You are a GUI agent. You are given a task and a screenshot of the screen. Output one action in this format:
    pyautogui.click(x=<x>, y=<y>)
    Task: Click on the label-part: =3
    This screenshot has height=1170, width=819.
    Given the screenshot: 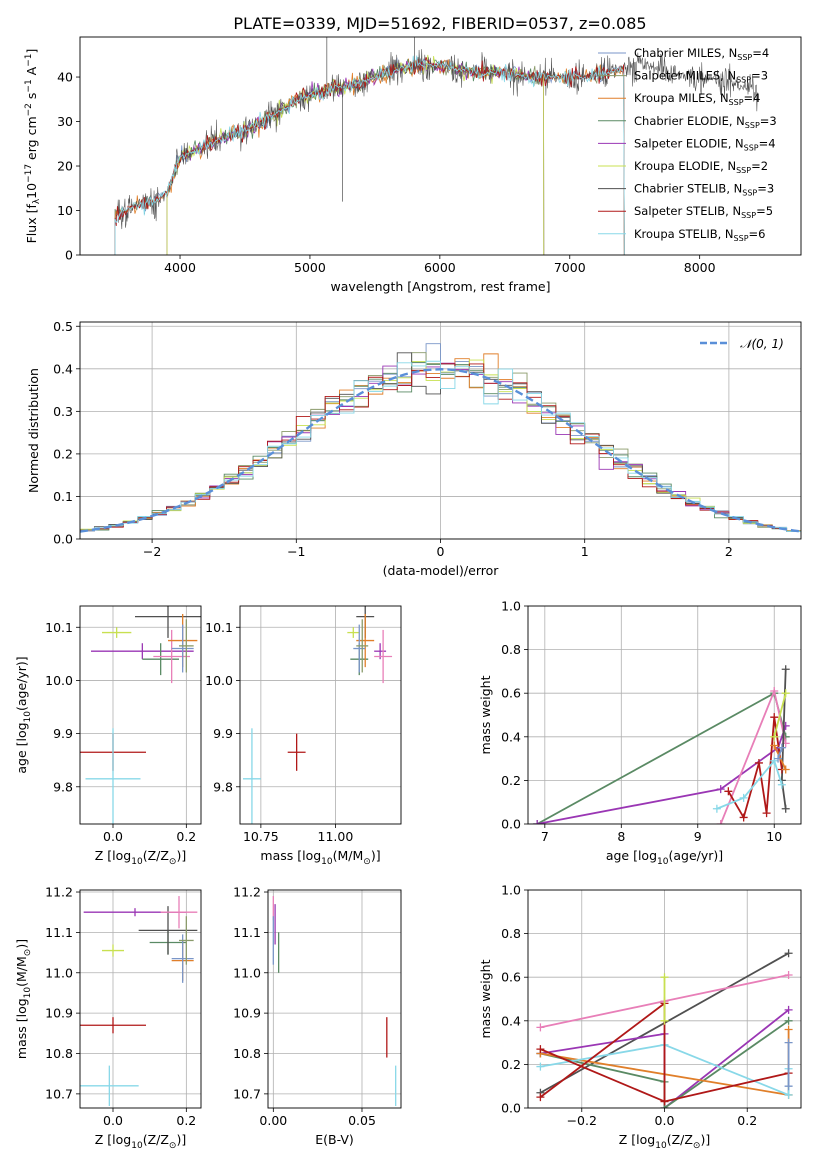 What is the action you would take?
    pyautogui.click(x=759, y=76)
    